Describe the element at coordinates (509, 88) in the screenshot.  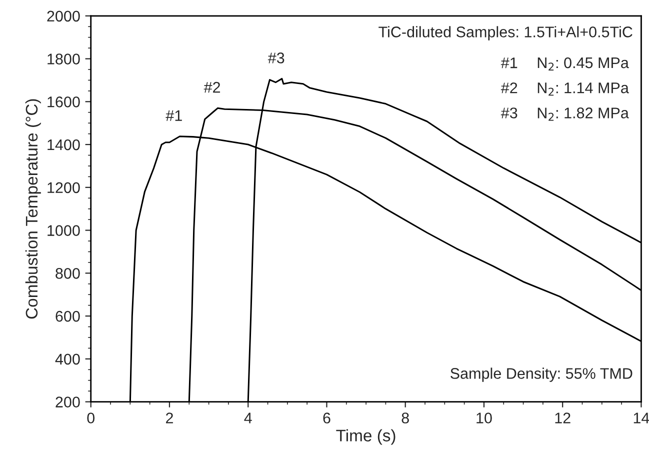
I see `annotation: #2` at that location.